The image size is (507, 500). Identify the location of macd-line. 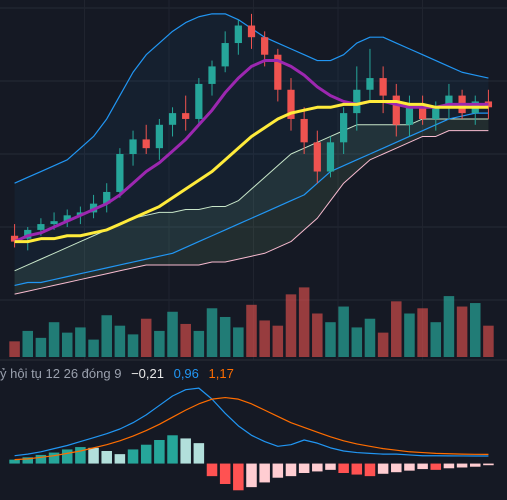
(251, 422).